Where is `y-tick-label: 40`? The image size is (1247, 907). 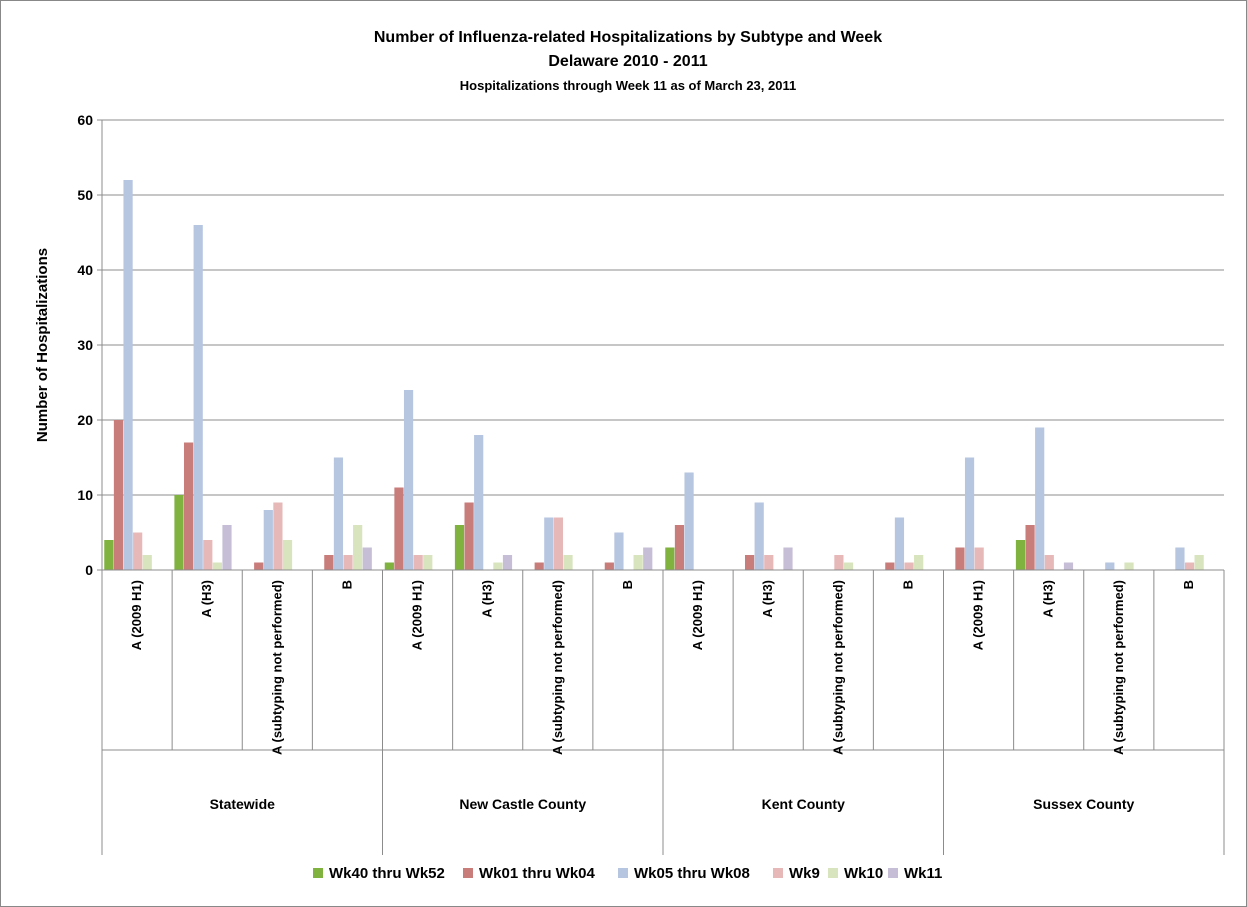 y-tick-label: 40 is located at coordinates (85, 270).